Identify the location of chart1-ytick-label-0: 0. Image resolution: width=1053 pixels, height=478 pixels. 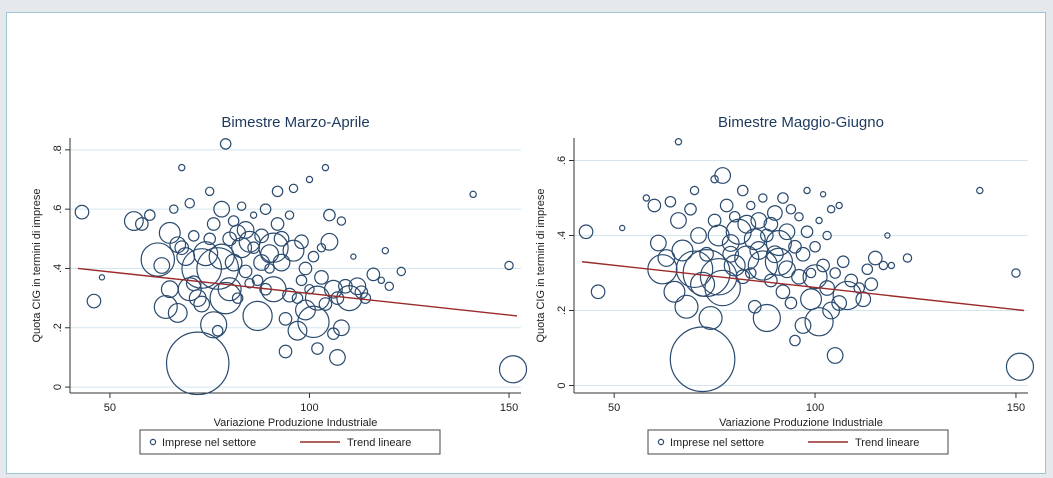
(562, 385).